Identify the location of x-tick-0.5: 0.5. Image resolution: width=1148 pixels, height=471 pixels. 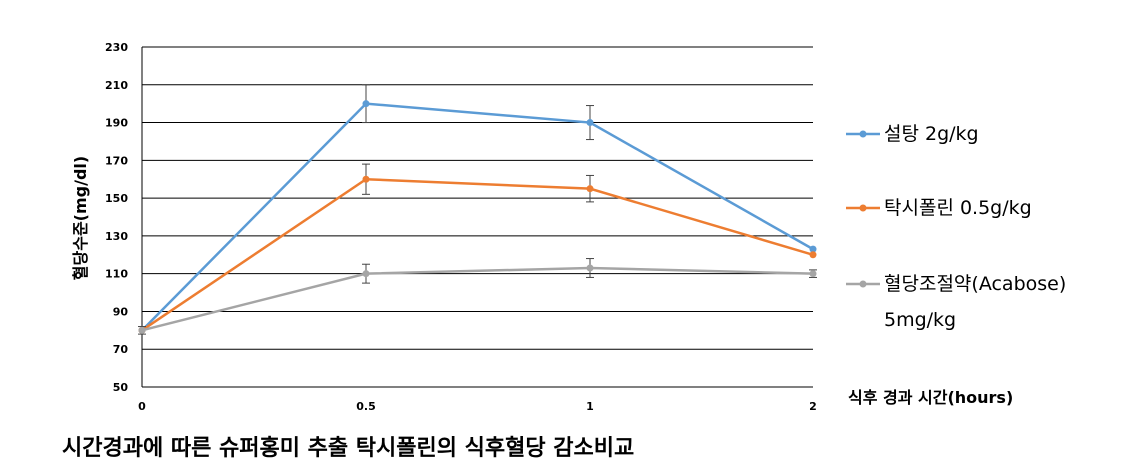
(366, 406).